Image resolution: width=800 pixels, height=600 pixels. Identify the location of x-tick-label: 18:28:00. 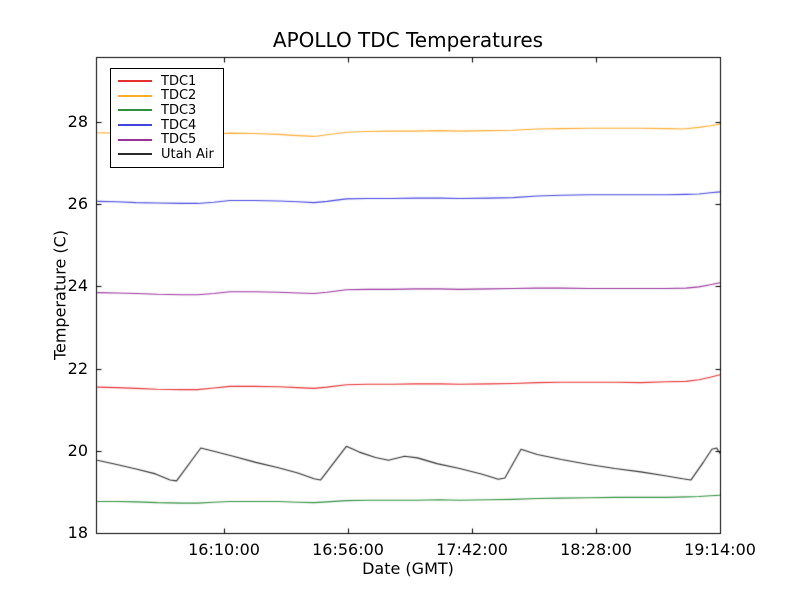
(596, 549).